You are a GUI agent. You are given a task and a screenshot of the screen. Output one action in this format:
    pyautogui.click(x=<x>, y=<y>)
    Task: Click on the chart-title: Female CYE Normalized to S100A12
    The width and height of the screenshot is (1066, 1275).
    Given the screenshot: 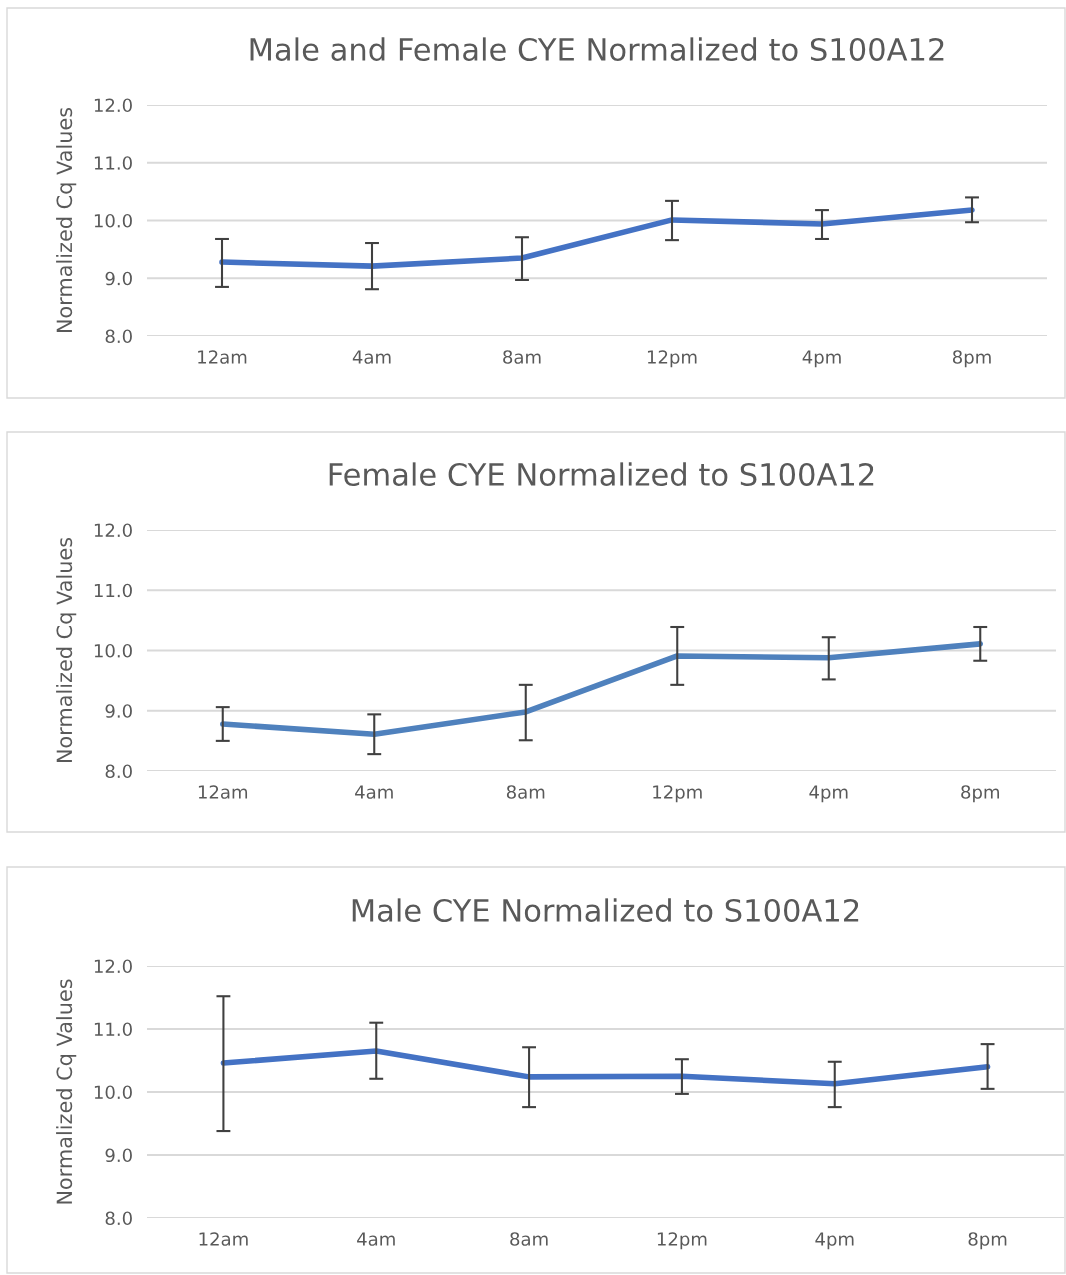 What is the action you would take?
    pyautogui.click(x=601, y=474)
    